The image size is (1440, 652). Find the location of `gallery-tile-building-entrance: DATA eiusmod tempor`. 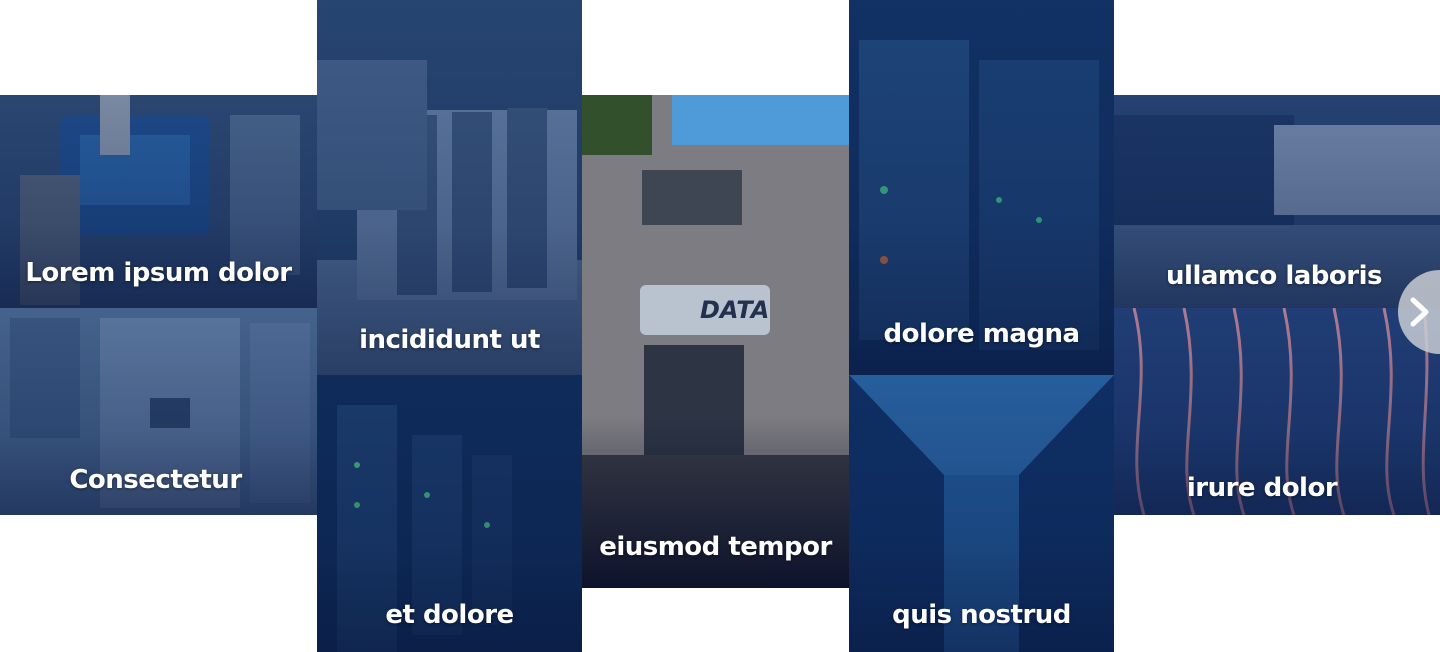

gallery-tile-building-entrance: DATA eiusmod tempor is located at coordinates (715, 341).